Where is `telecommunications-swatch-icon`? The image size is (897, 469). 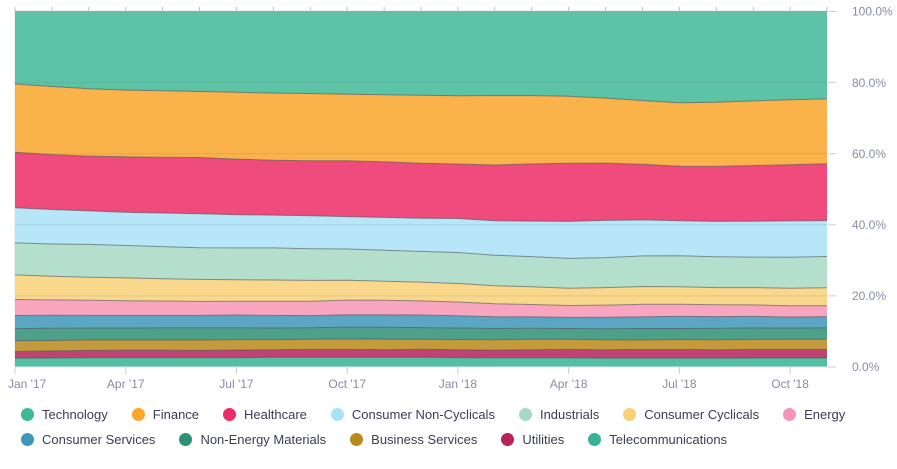 telecommunications-swatch-icon is located at coordinates (595, 439).